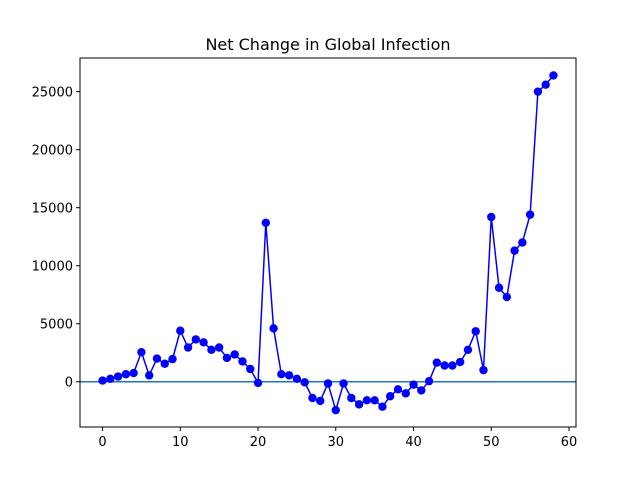 The image size is (640, 480). What do you see at coordinates (102, 442) in the screenshot?
I see `x-tick-label: 0` at bounding box center [102, 442].